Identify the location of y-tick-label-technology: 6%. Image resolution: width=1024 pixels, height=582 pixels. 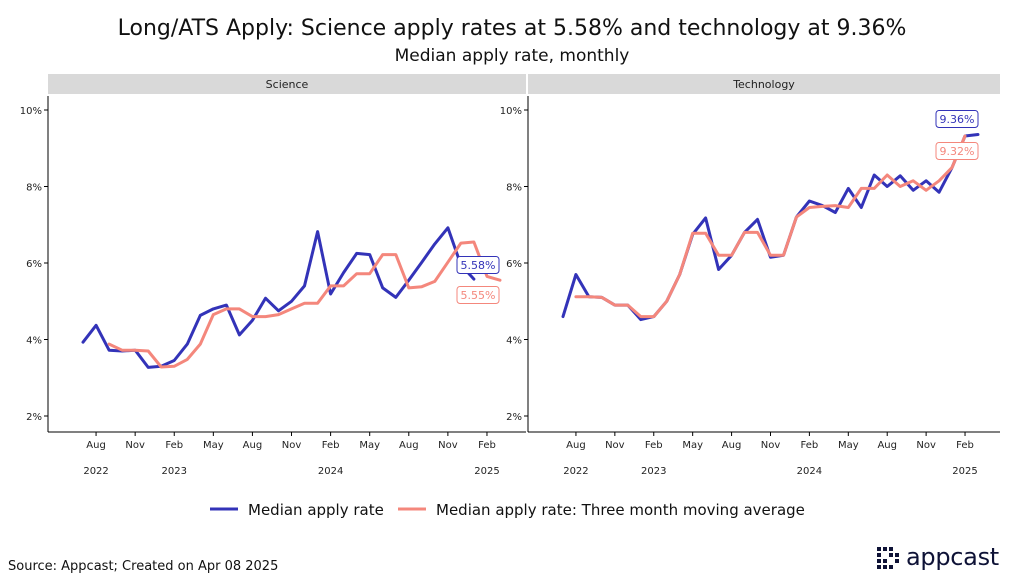
(514, 264).